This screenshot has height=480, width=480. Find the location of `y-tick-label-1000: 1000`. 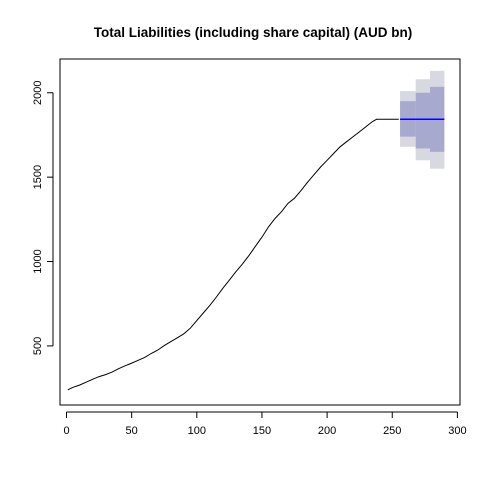

y-tick-label-1000: 1000 is located at coordinates (38, 261).